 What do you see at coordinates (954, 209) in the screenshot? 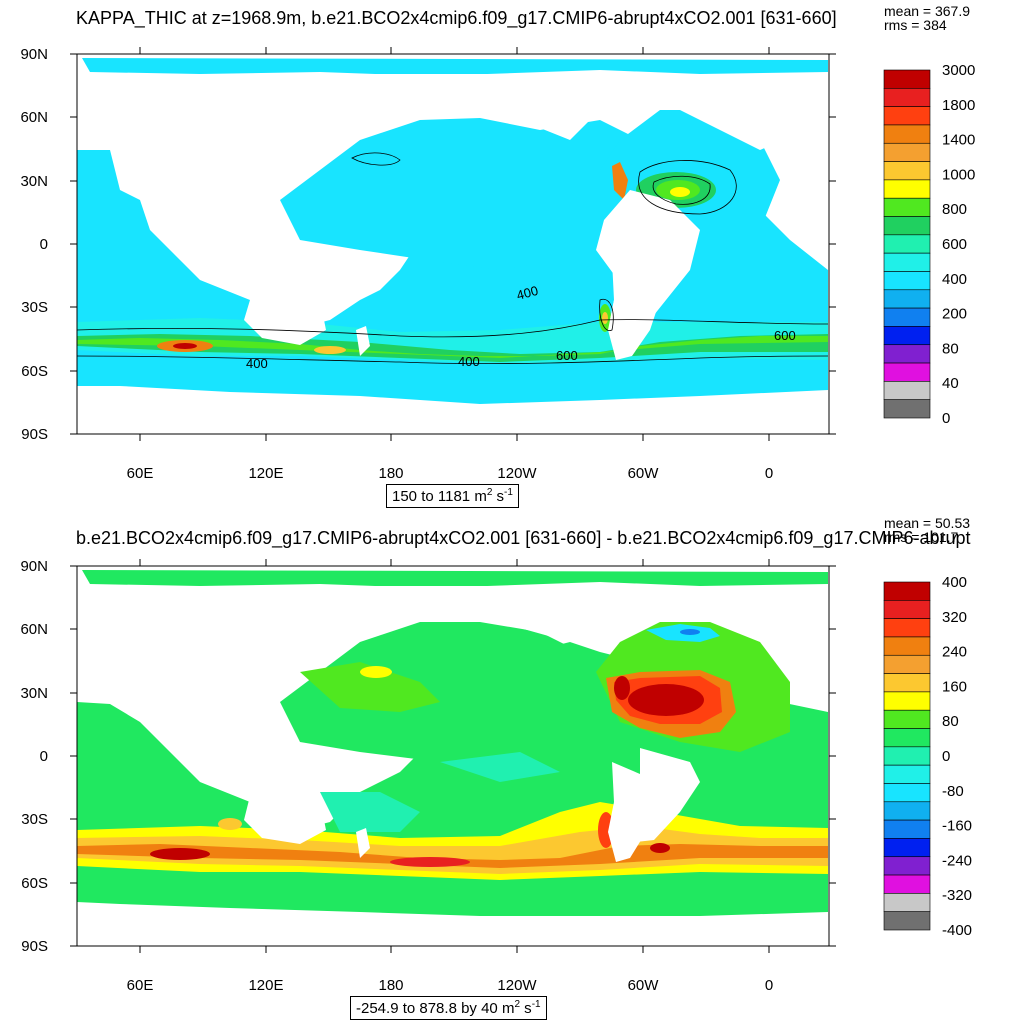
I see `colorbar-label: 800` at bounding box center [954, 209].